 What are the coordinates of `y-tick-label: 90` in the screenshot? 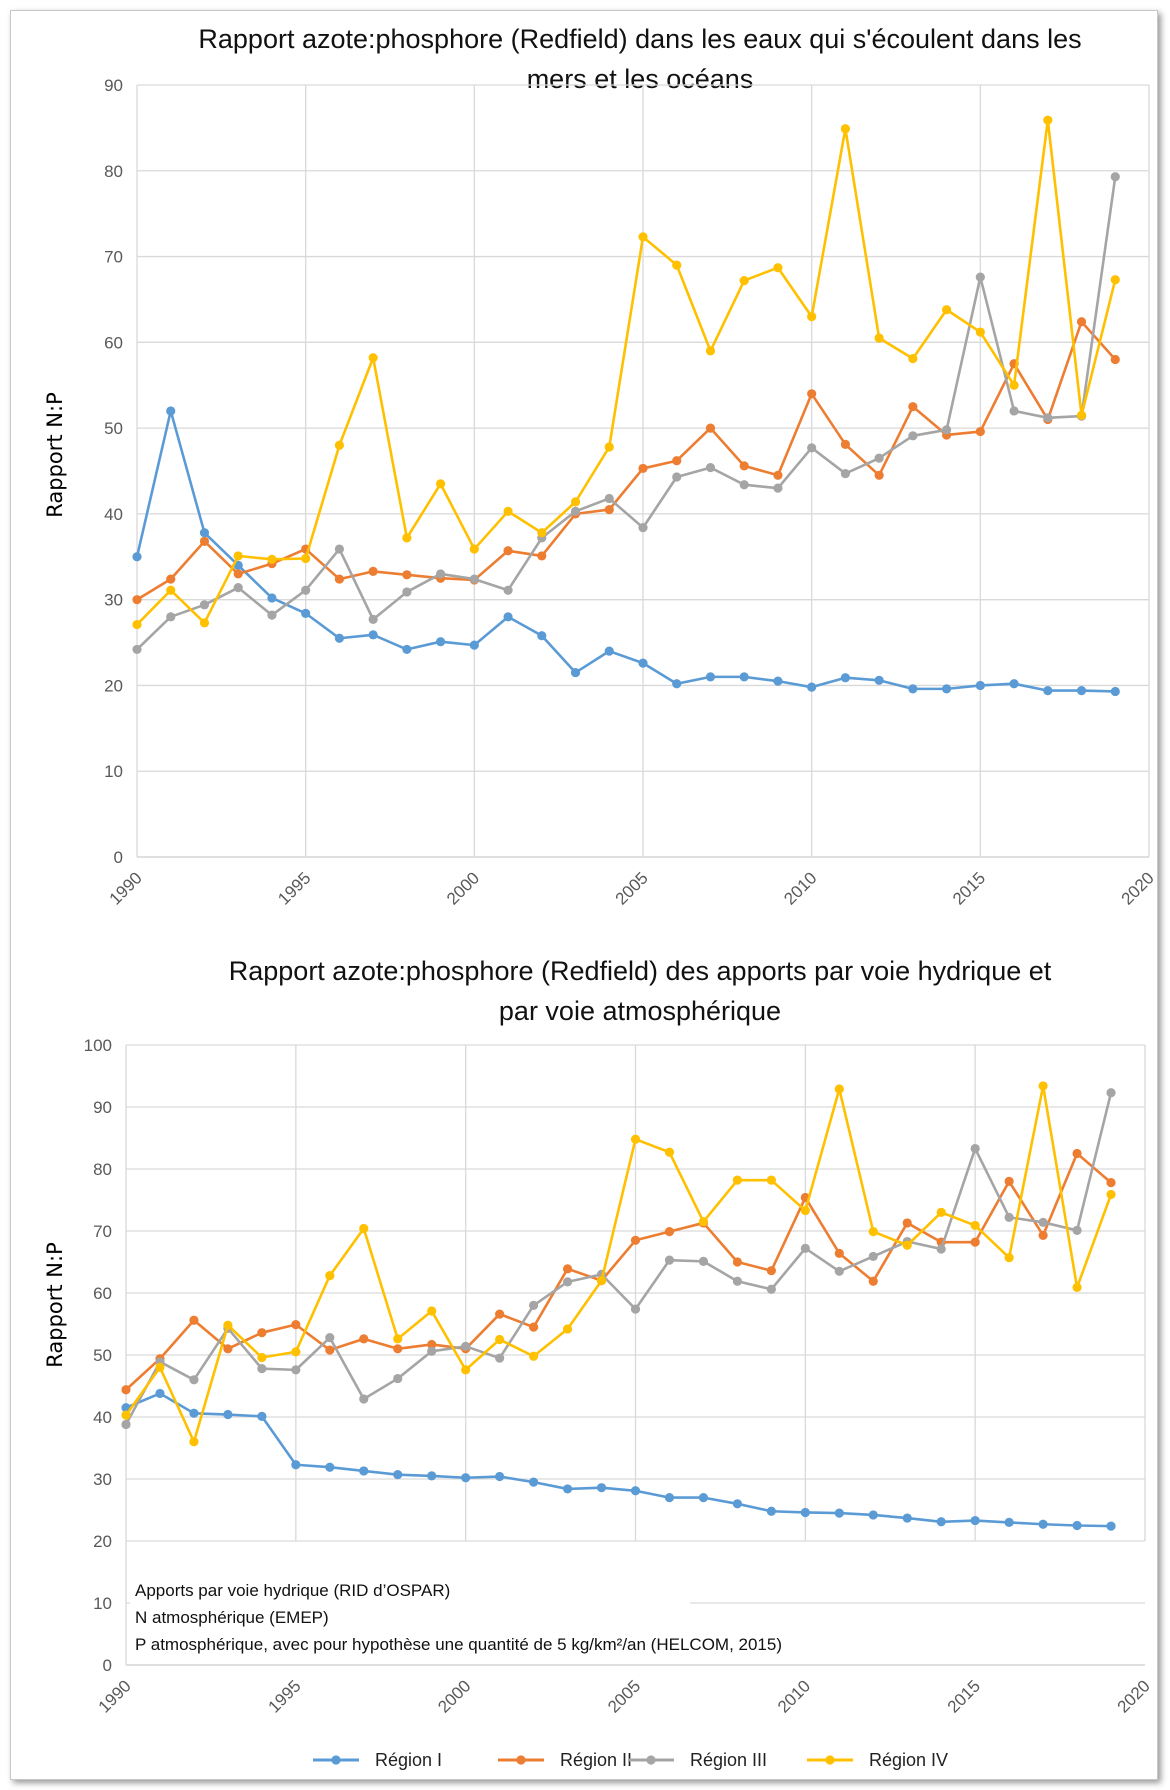 It's located at (102, 1107).